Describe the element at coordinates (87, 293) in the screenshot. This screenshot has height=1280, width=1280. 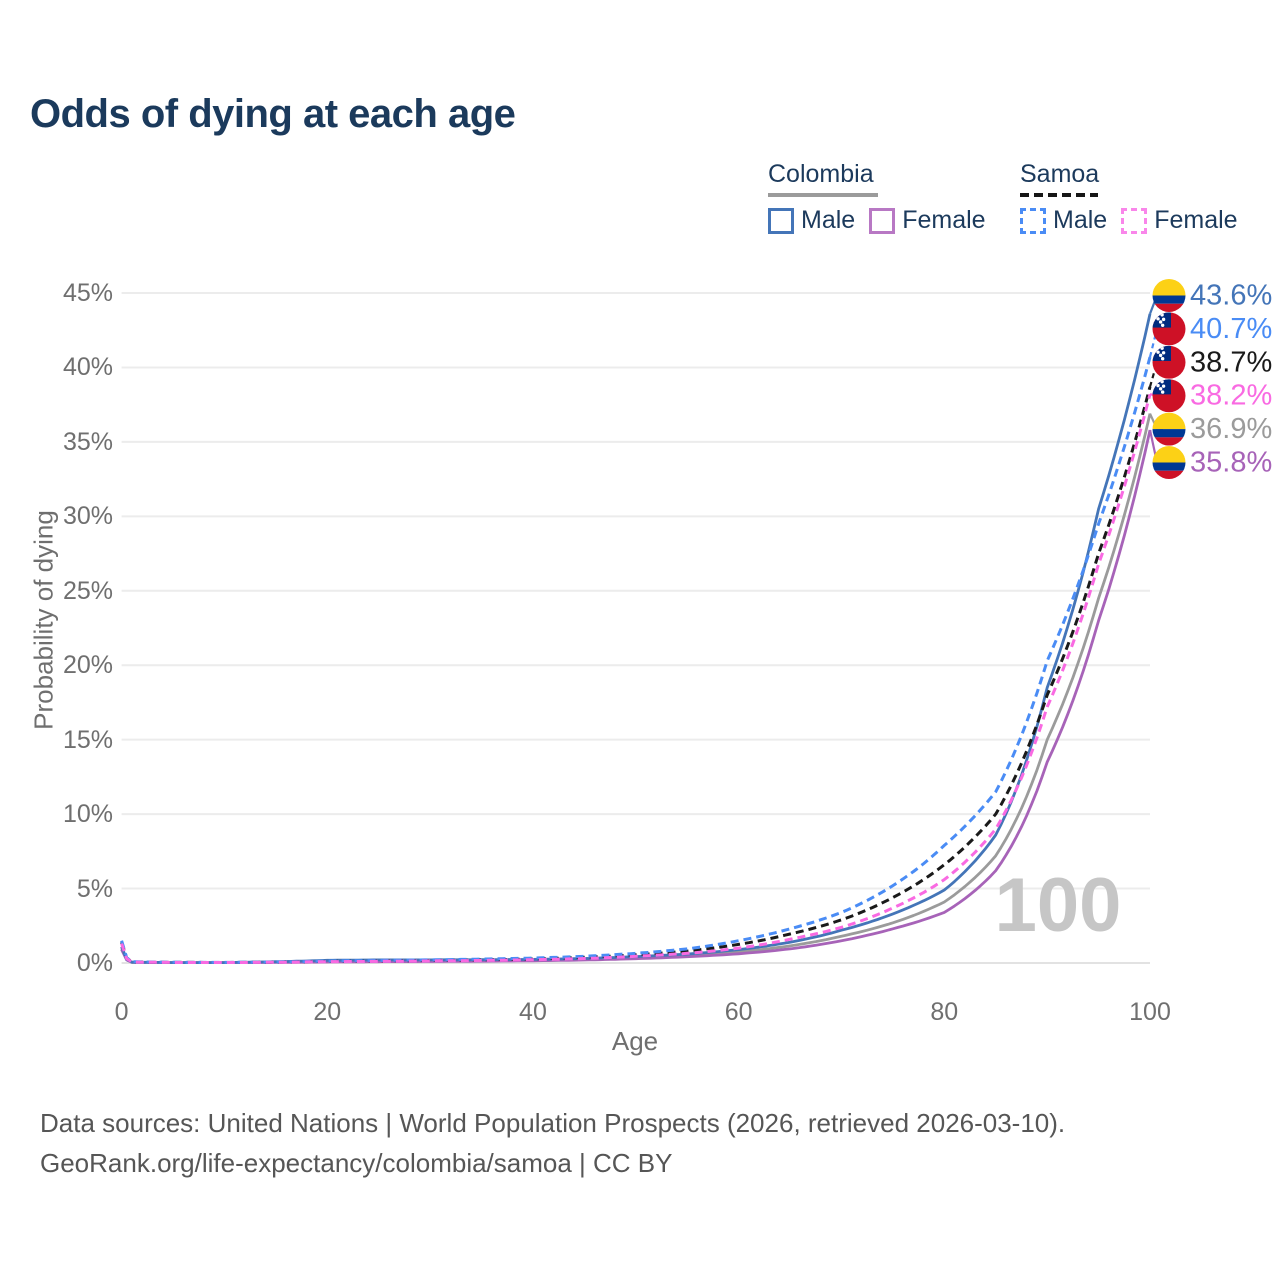
I see `y-tick-label: 45%` at that location.